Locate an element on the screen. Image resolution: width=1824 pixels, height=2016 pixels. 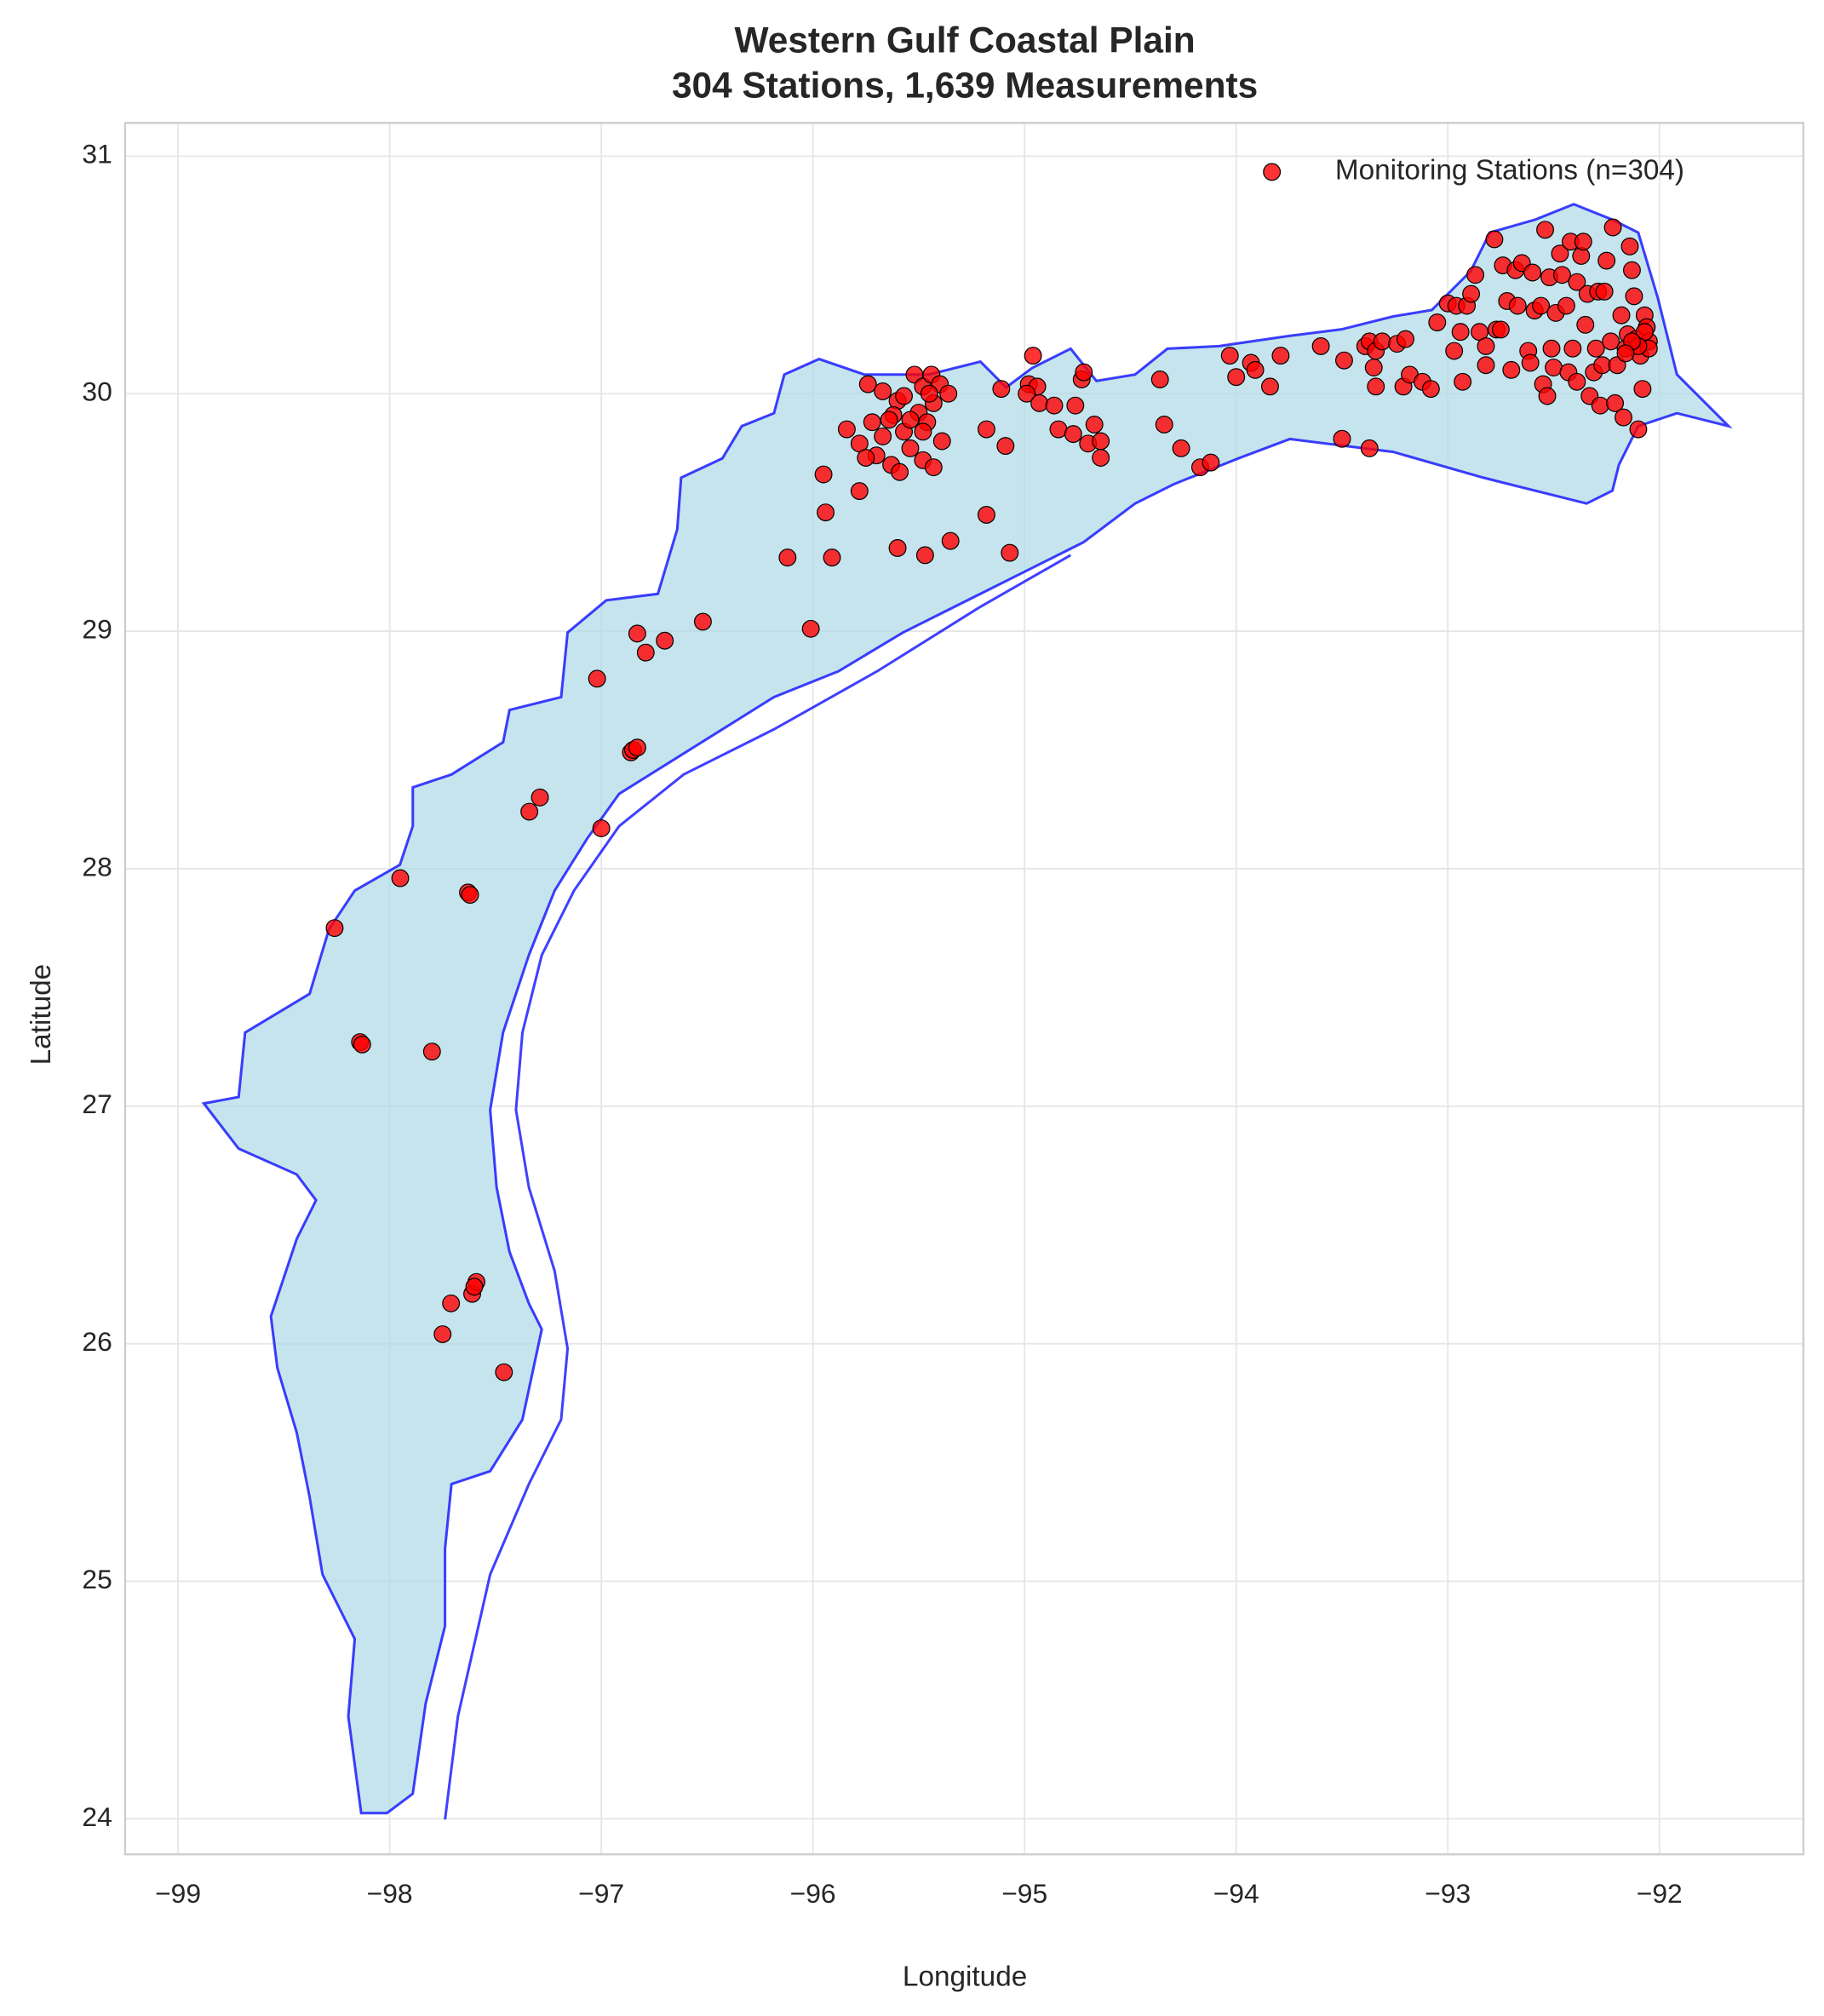
x-tick-label: −99 is located at coordinates (178, 1893).